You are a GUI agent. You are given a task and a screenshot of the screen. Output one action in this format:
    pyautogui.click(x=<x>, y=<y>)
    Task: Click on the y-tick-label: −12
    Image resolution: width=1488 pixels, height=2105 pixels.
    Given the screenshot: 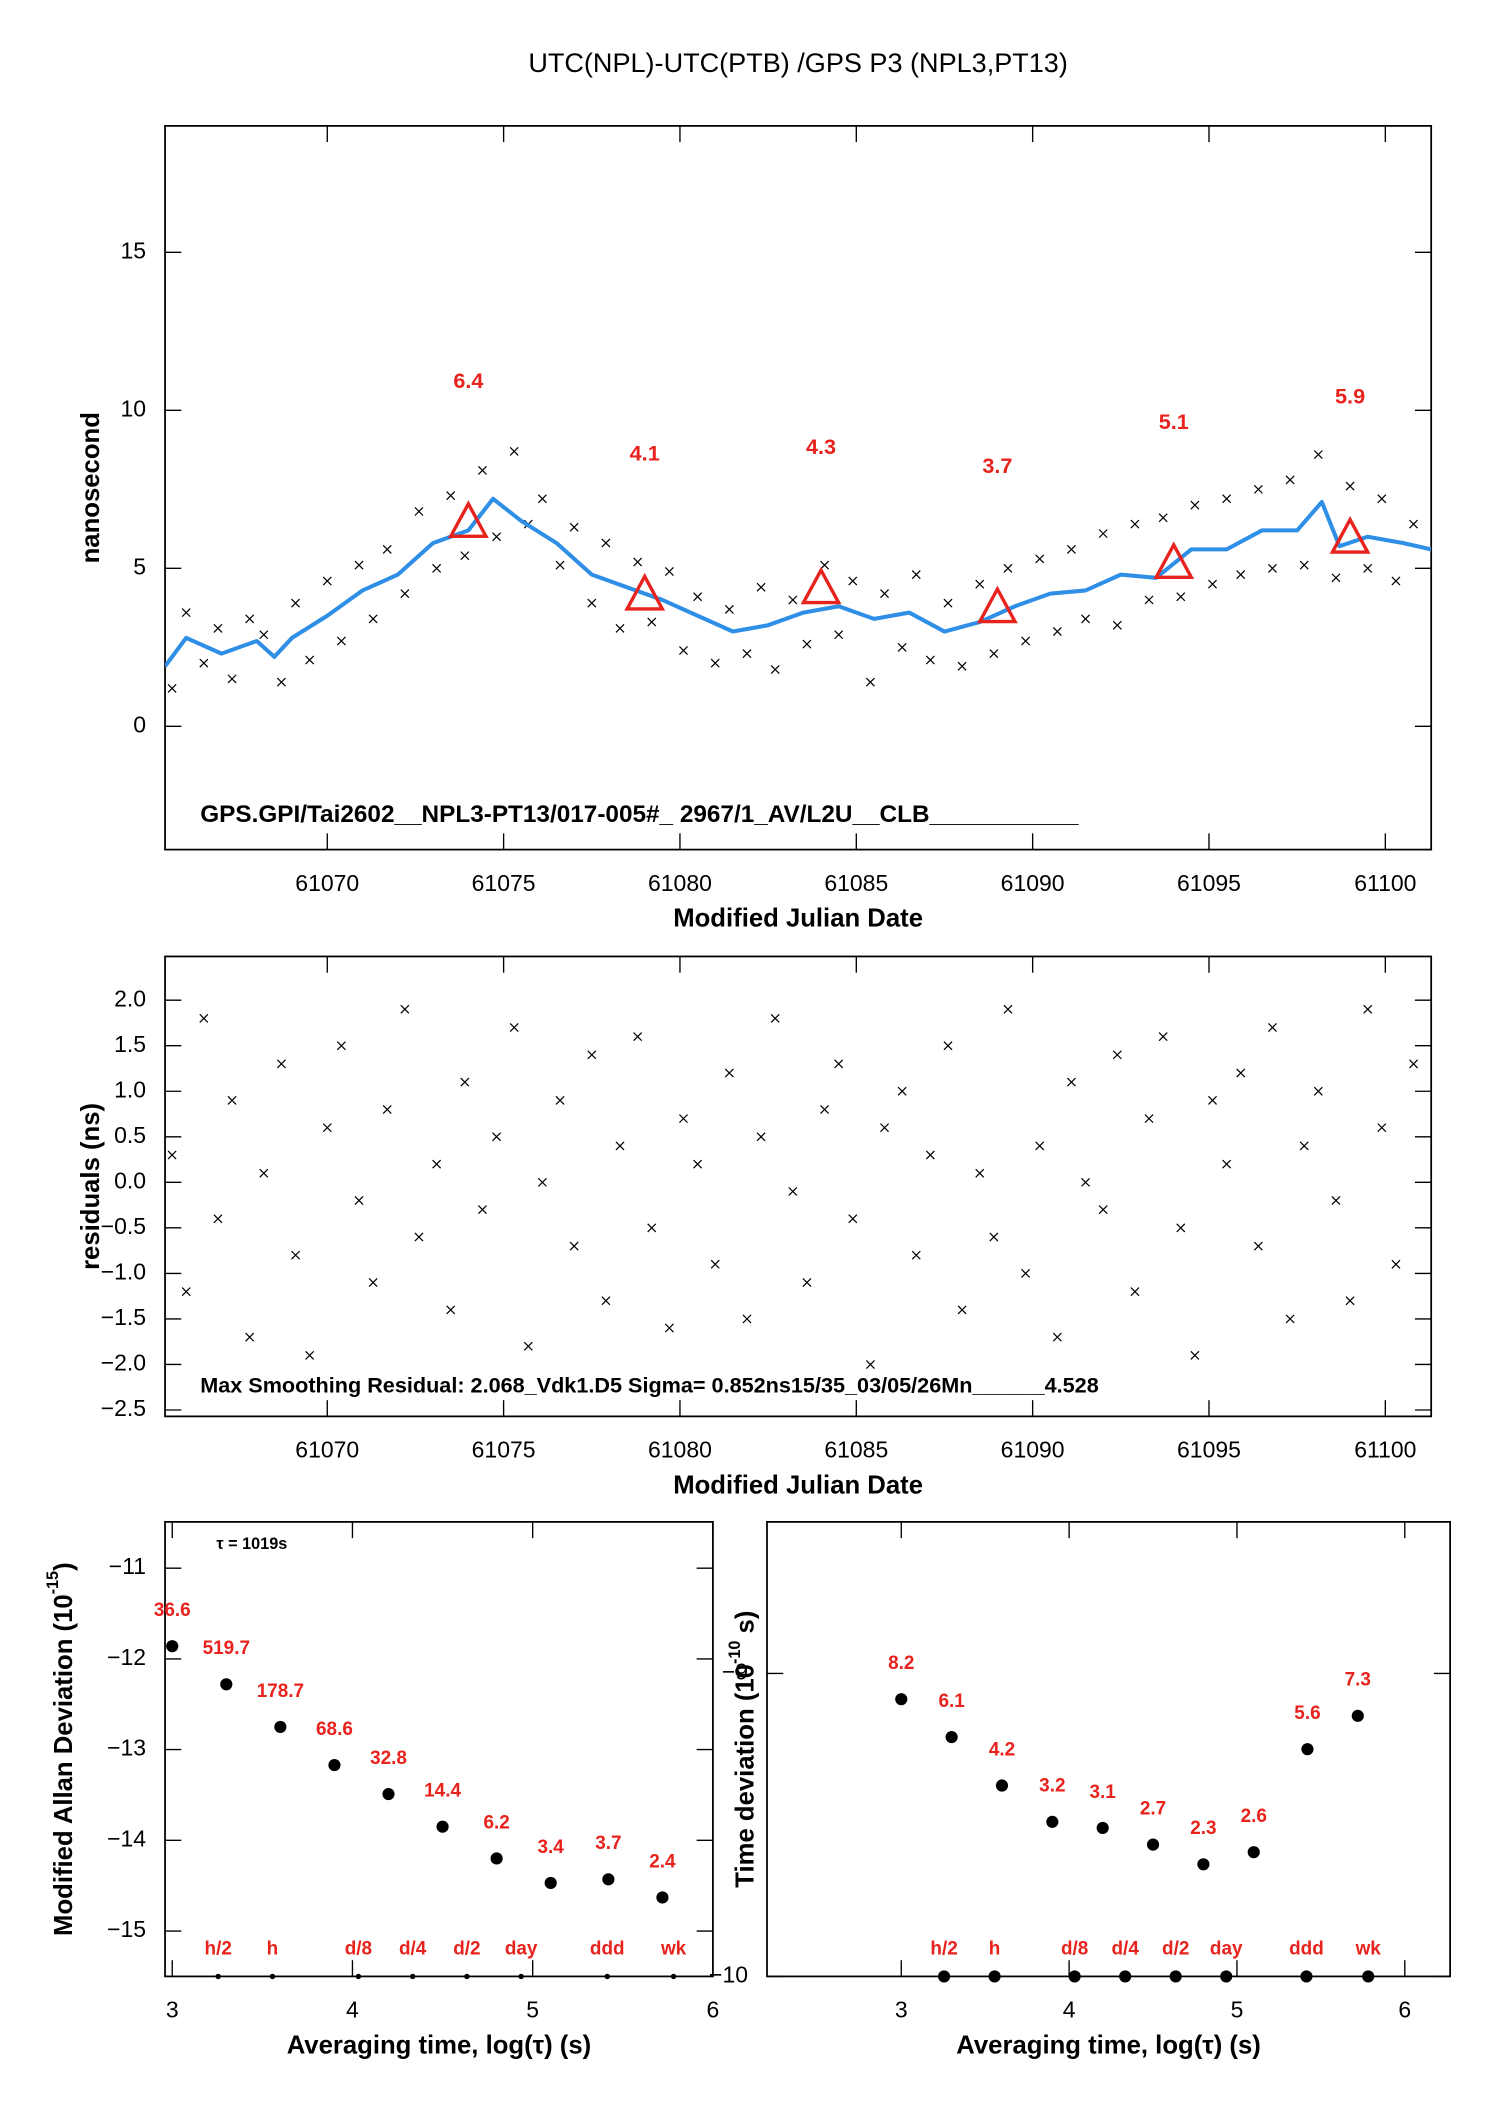 What is the action you would take?
    pyautogui.click(x=126, y=1657)
    